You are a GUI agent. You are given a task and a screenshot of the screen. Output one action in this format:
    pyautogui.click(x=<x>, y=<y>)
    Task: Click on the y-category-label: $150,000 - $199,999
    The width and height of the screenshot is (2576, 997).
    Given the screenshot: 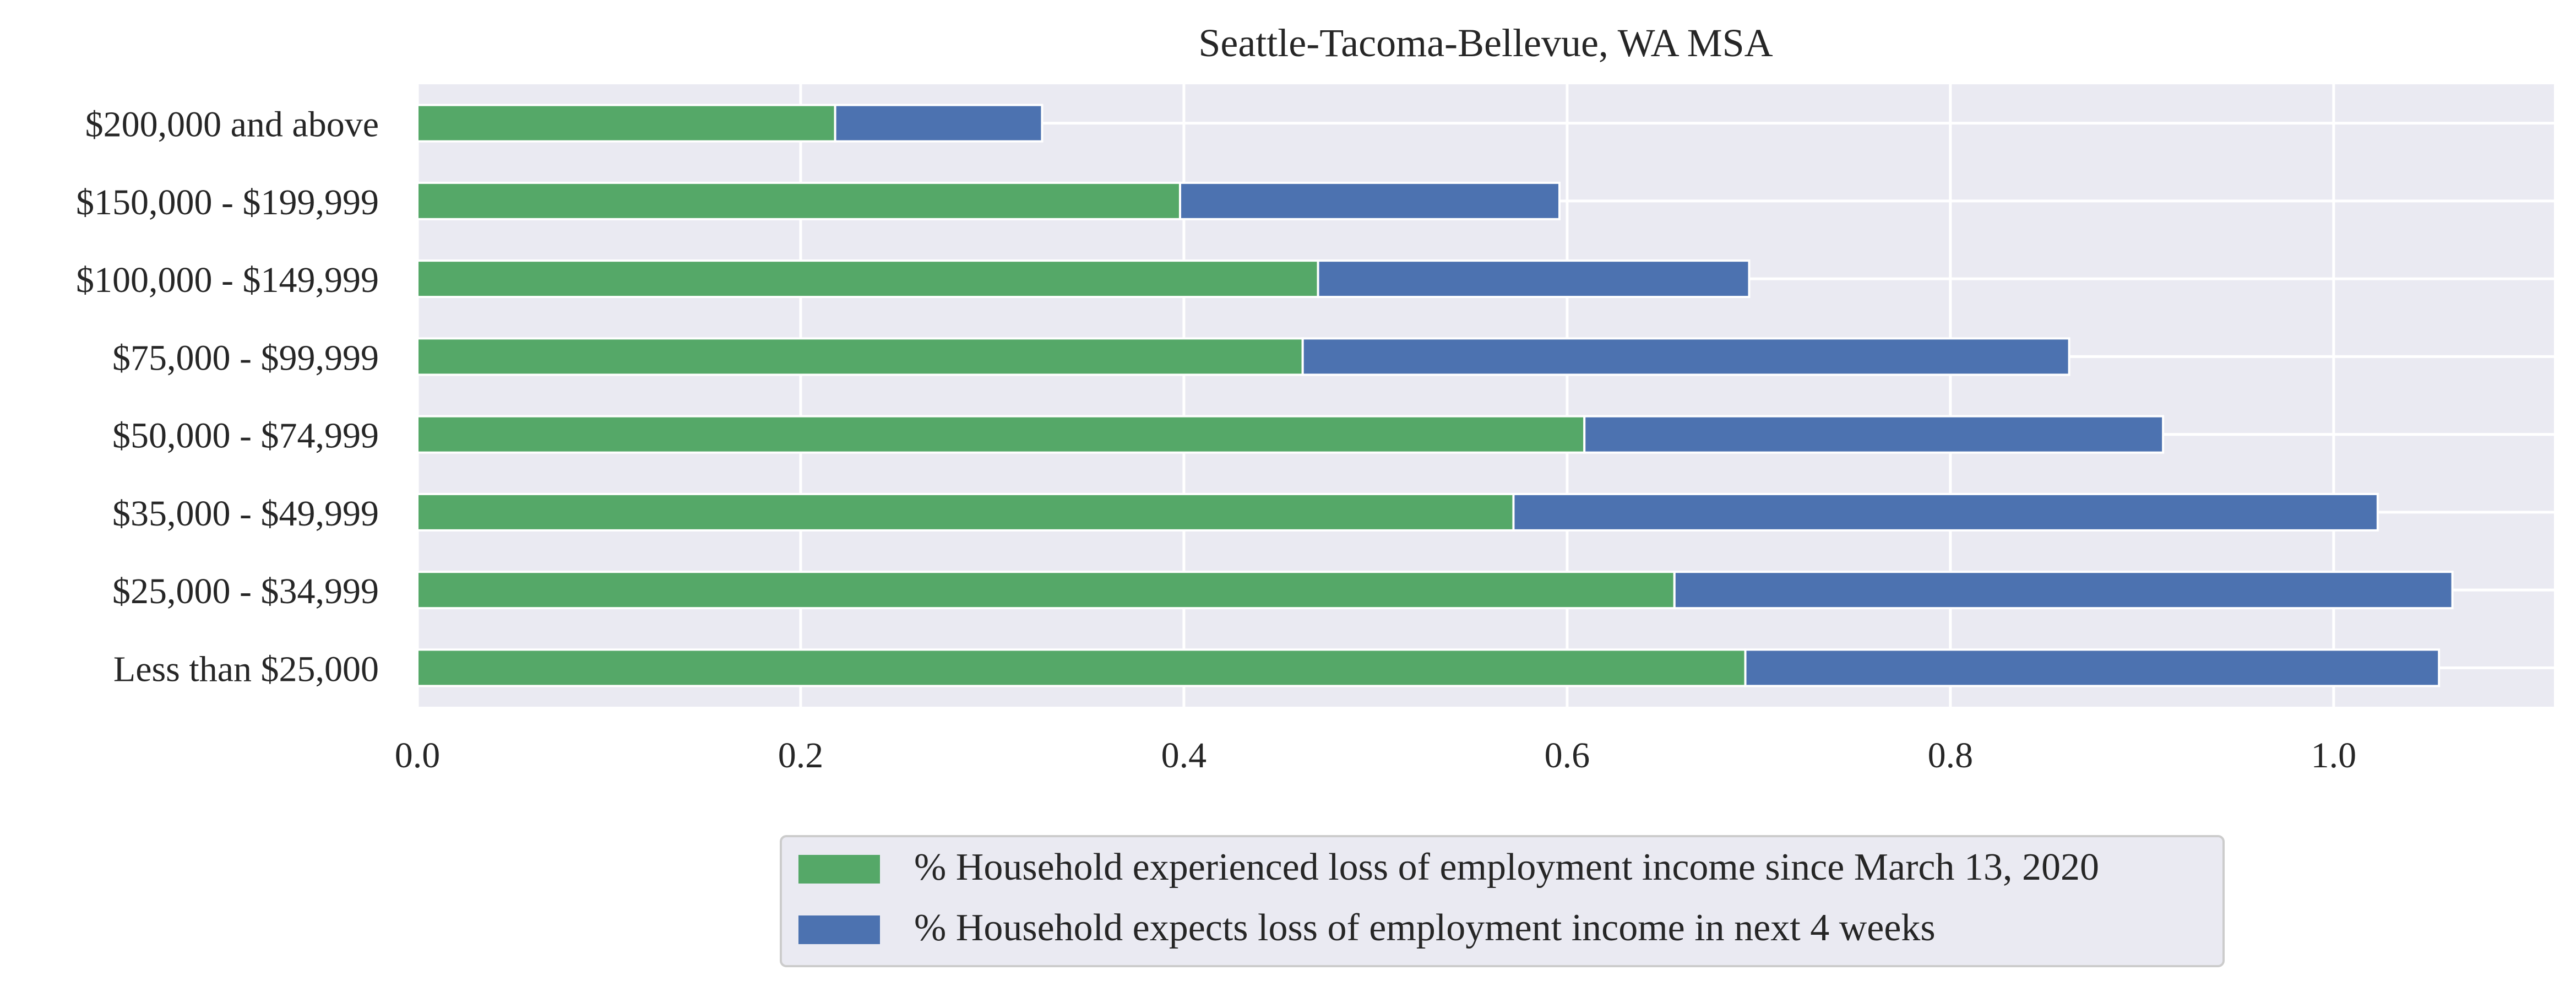 What is the action you would take?
    pyautogui.click(x=228, y=202)
    